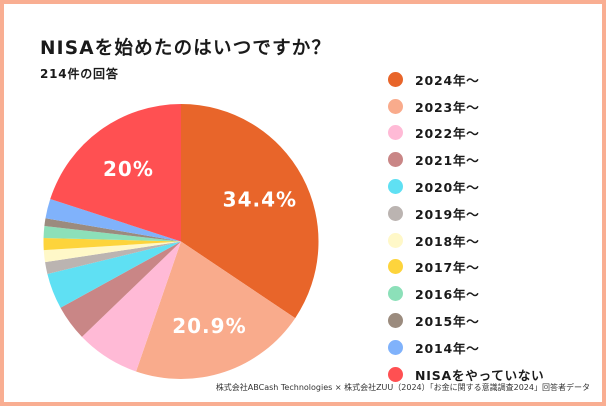 The width and height of the screenshot is (606, 406). What do you see at coordinates (79, 74) in the screenshot?
I see `response-count: 214件の回答` at bounding box center [79, 74].